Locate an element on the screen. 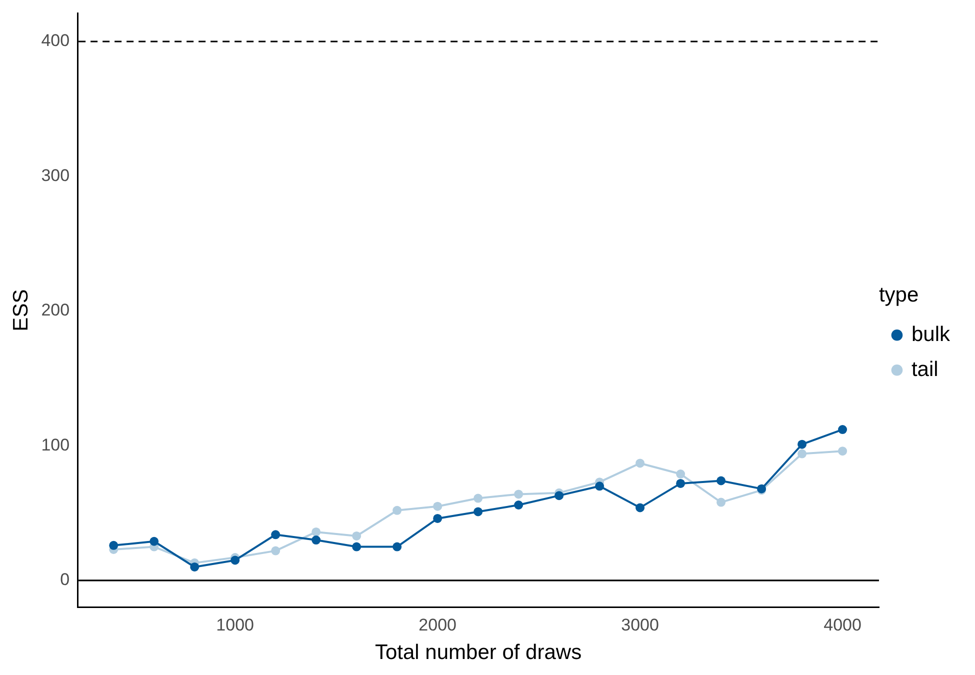 The width and height of the screenshot is (975, 675). y-tick-label: 200 is located at coordinates (55, 310).